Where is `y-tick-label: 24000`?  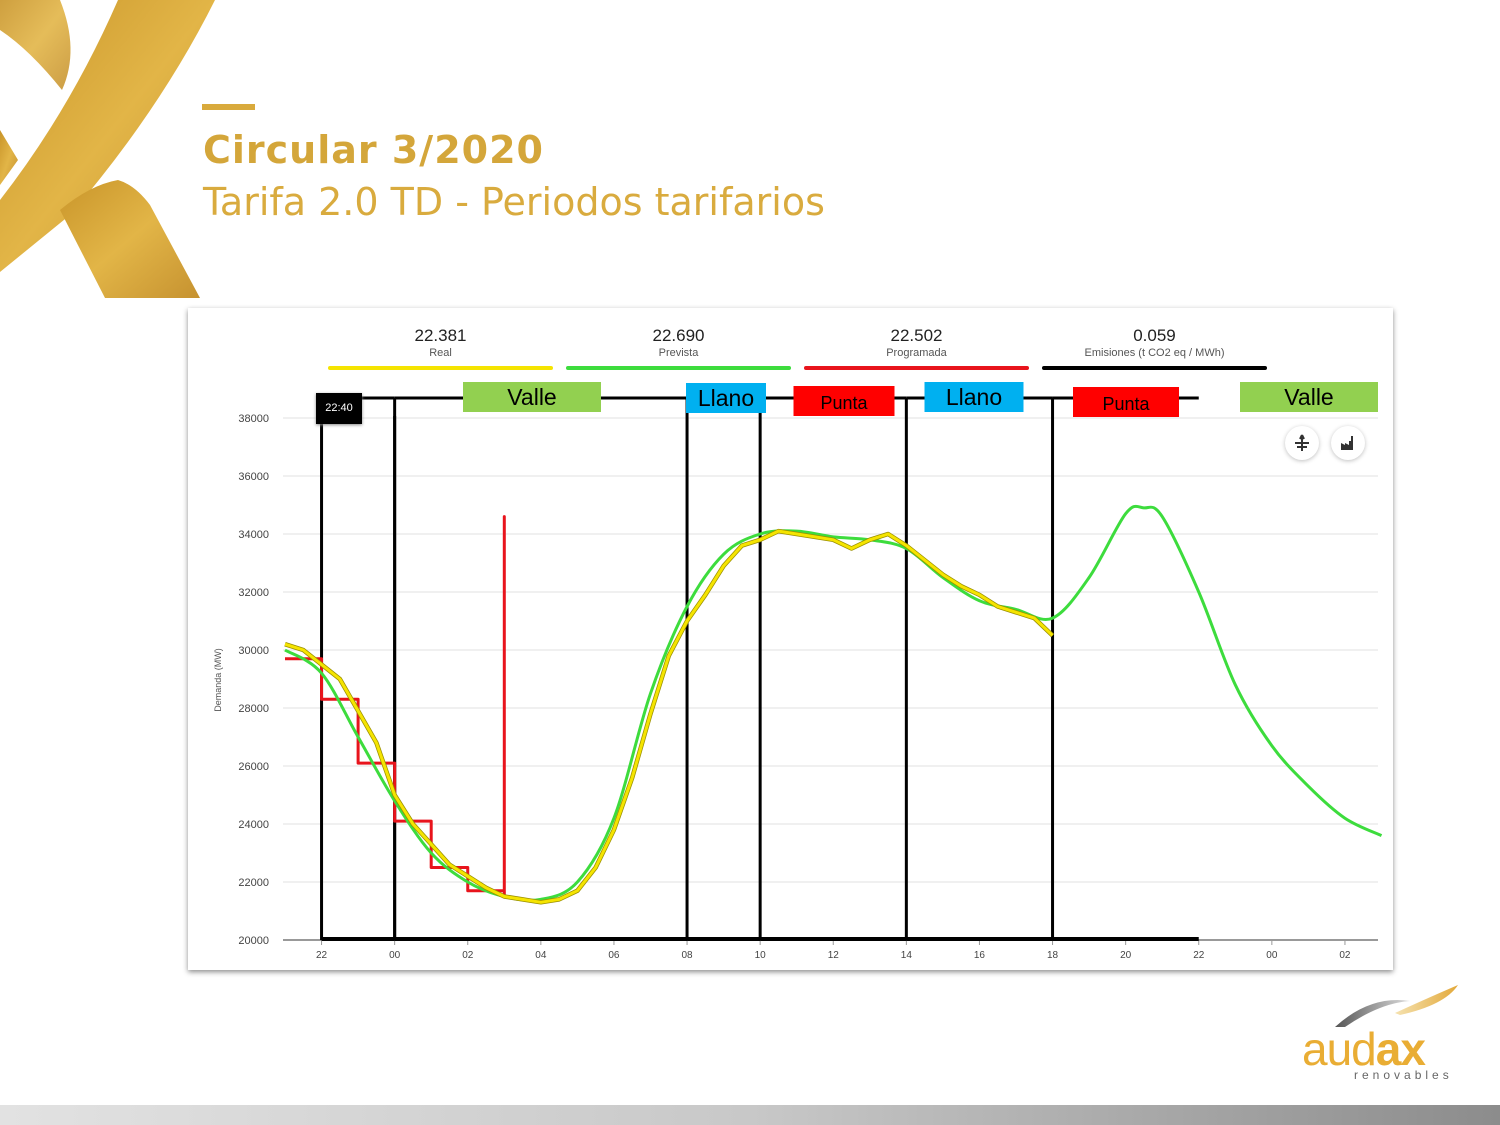
y-tick-label: 24000 is located at coordinates (253, 825).